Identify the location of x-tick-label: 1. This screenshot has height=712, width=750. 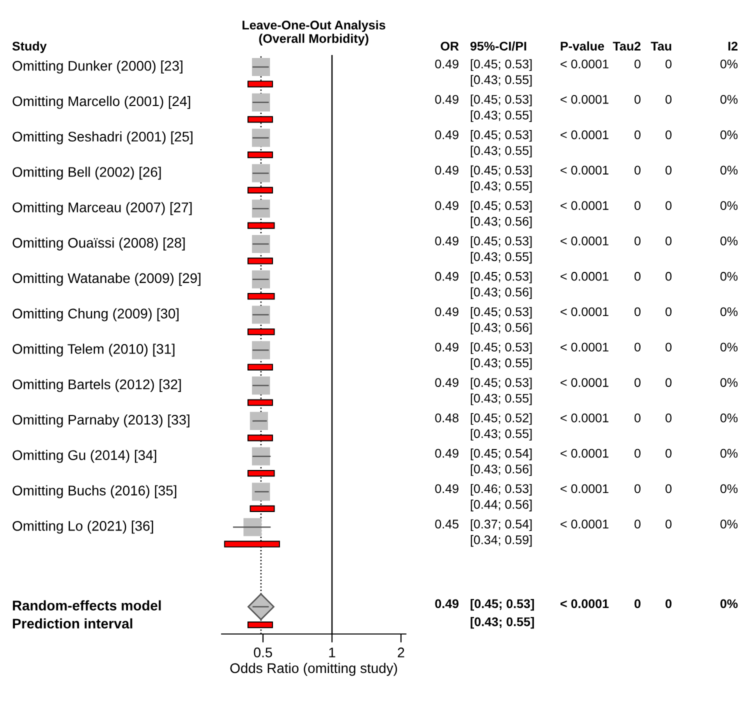
(332, 653).